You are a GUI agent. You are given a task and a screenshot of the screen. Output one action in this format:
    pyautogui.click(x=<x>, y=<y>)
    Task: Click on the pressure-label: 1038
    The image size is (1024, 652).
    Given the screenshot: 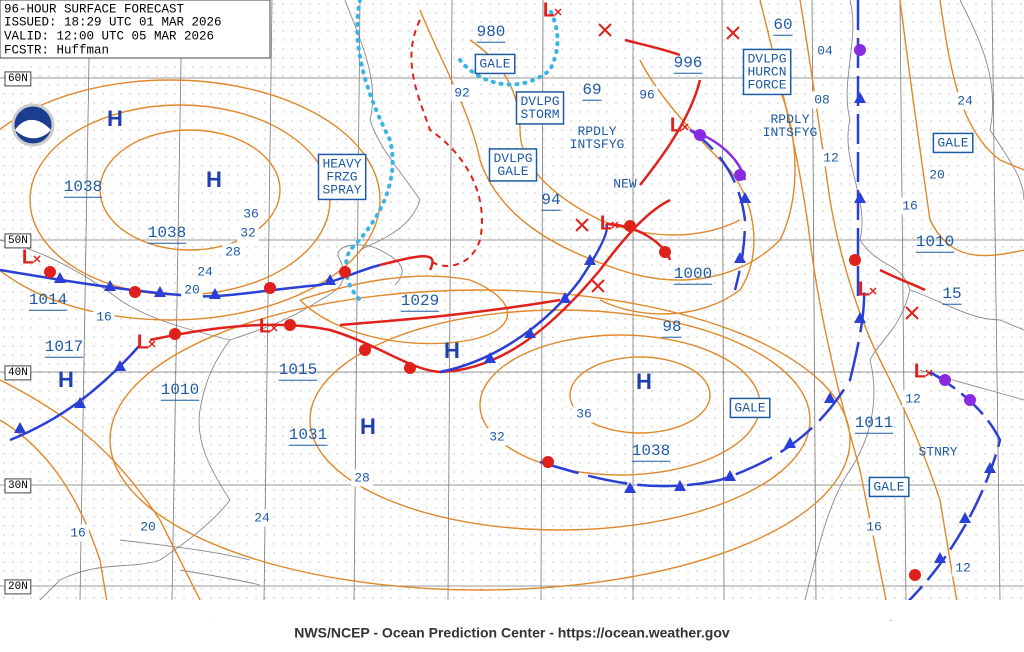 What is the action you would take?
    pyautogui.click(x=167, y=233)
    